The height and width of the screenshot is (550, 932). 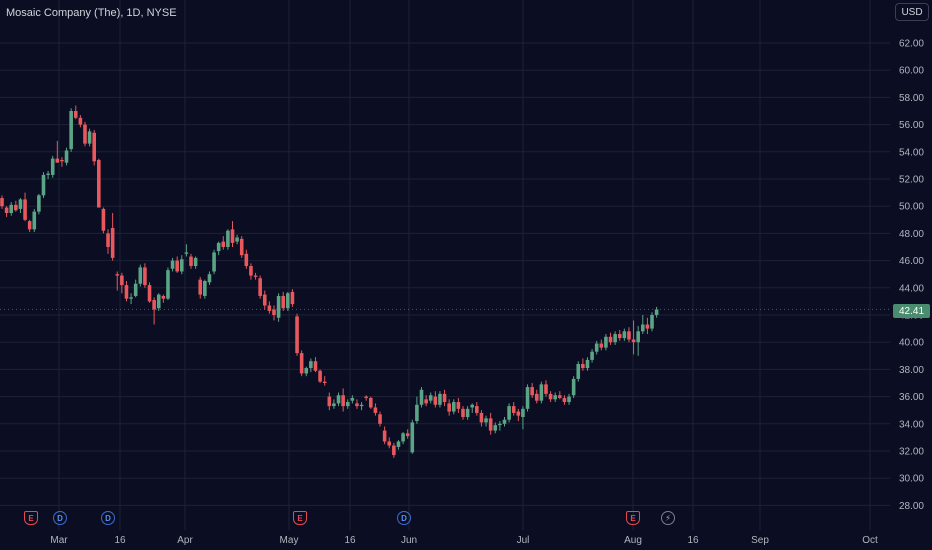 I want to click on y-tick-label: 38.00, so click(x=911, y=370).